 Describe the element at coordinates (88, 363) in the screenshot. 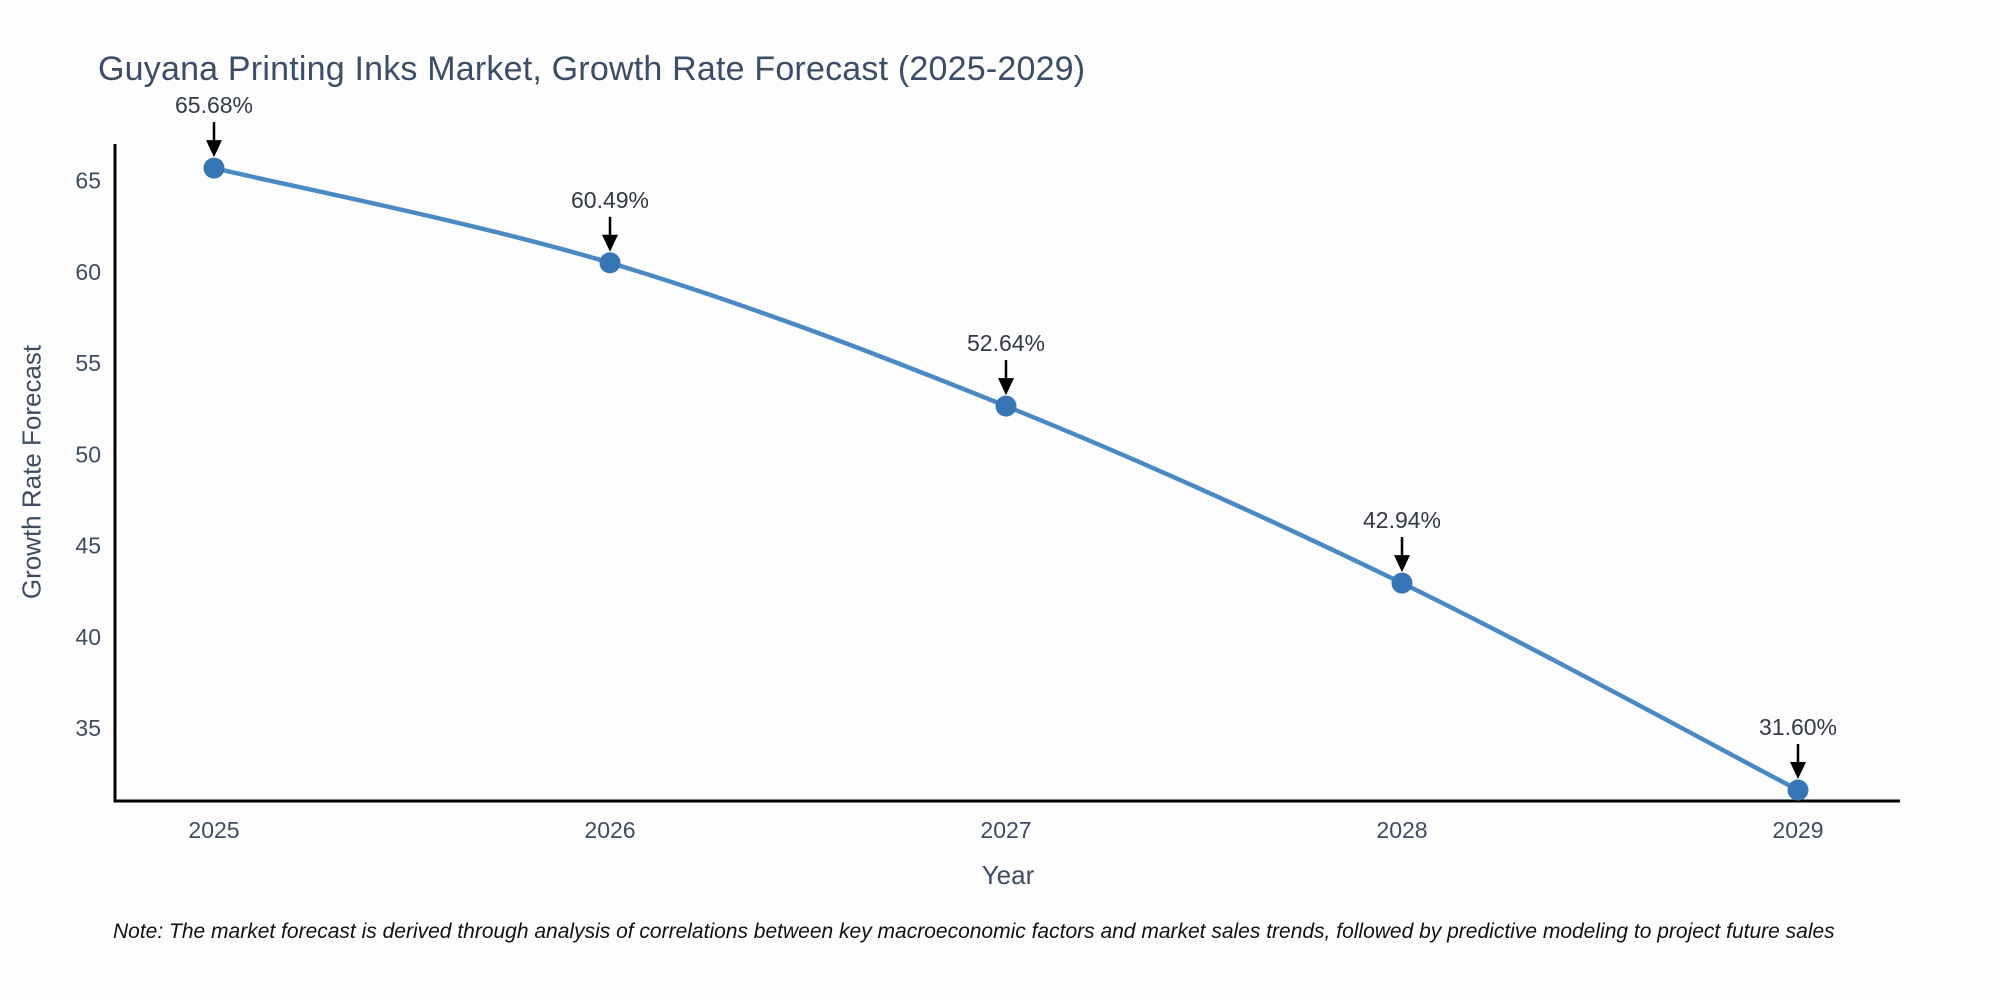

I see `y-tick-label: 55` at that location.